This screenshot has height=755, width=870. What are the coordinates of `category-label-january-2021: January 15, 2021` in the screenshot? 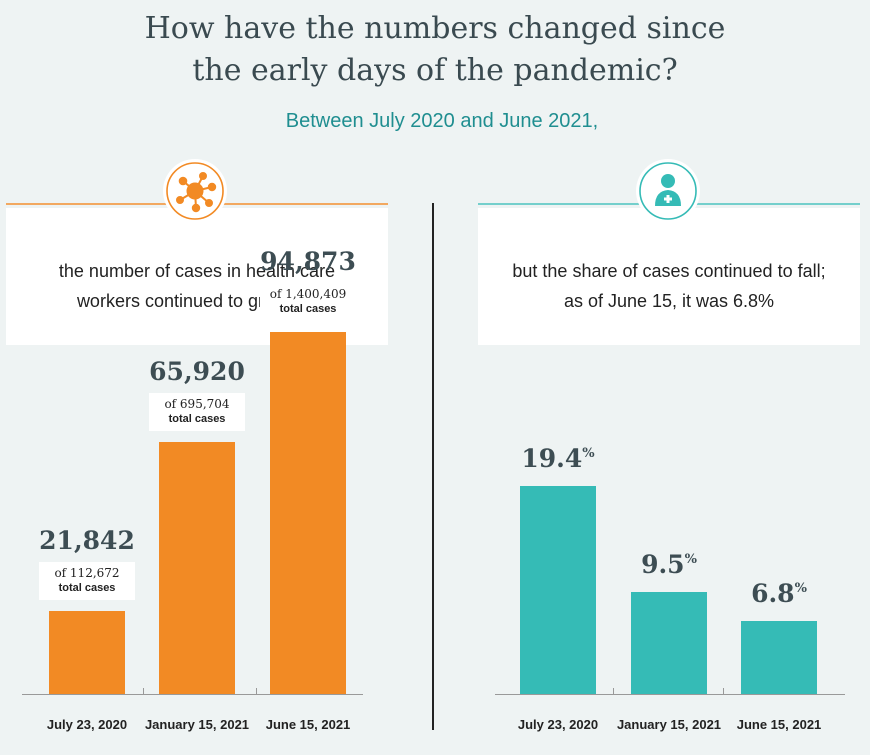 It's located at (197, 724).